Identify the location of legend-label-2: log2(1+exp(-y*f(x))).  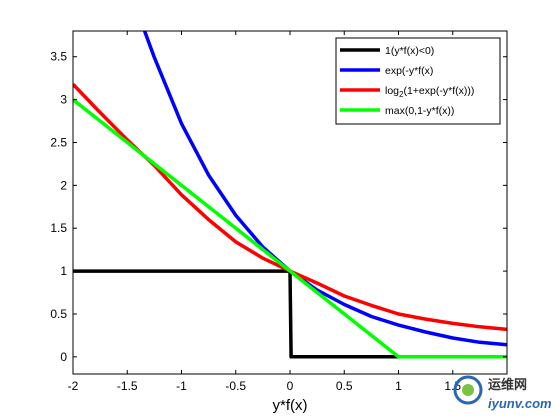
(429, 92).